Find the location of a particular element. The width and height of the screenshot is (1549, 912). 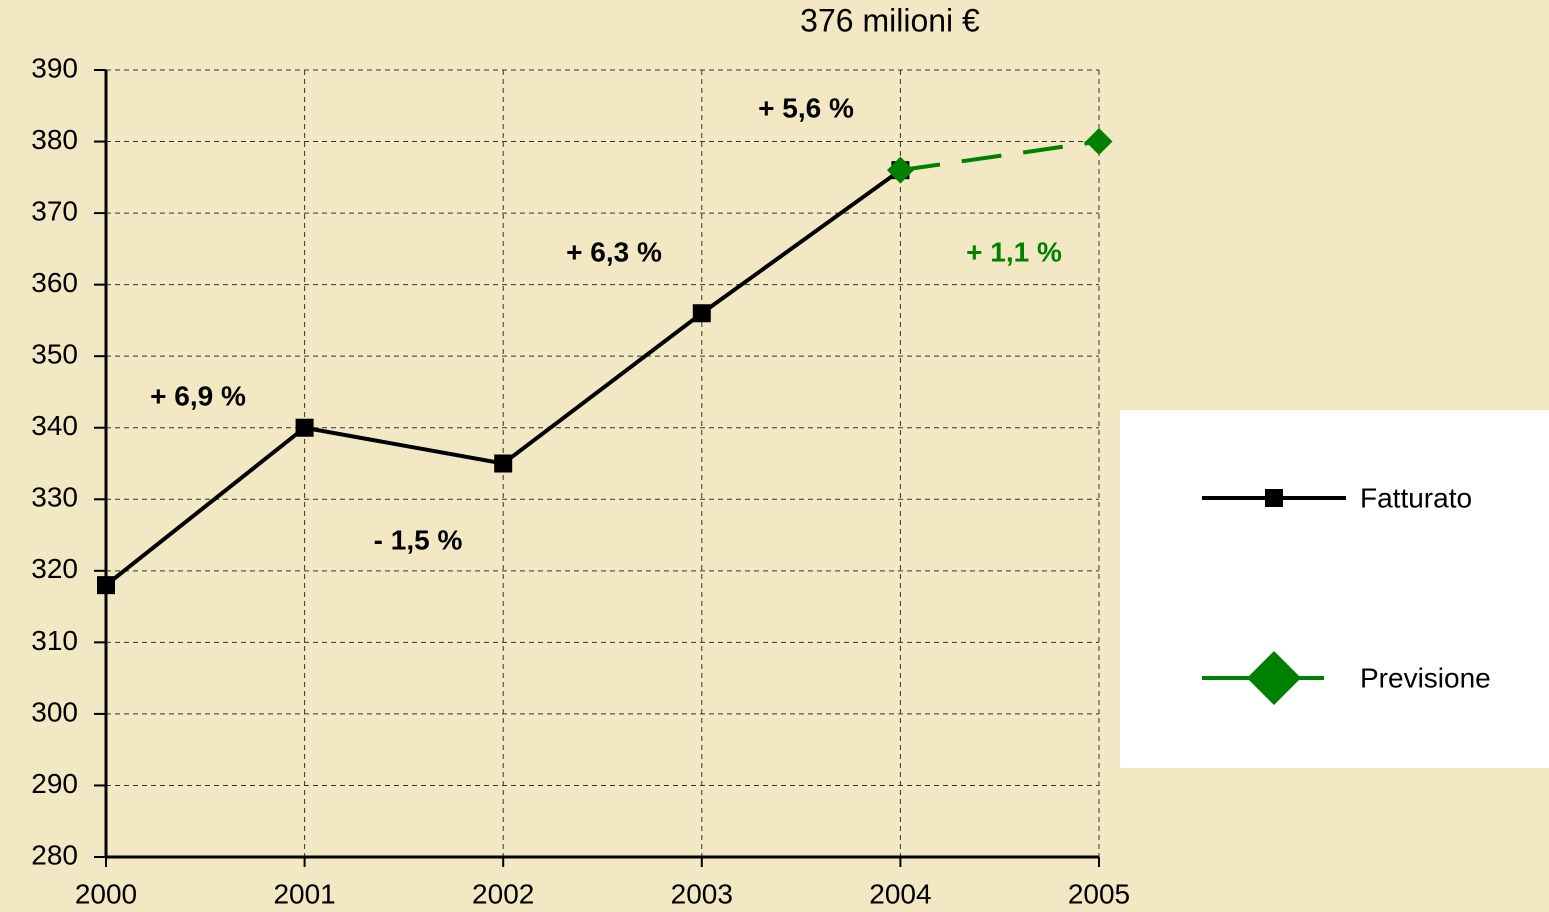

y-tick-label: 340 is located at coordinates (54, 425).